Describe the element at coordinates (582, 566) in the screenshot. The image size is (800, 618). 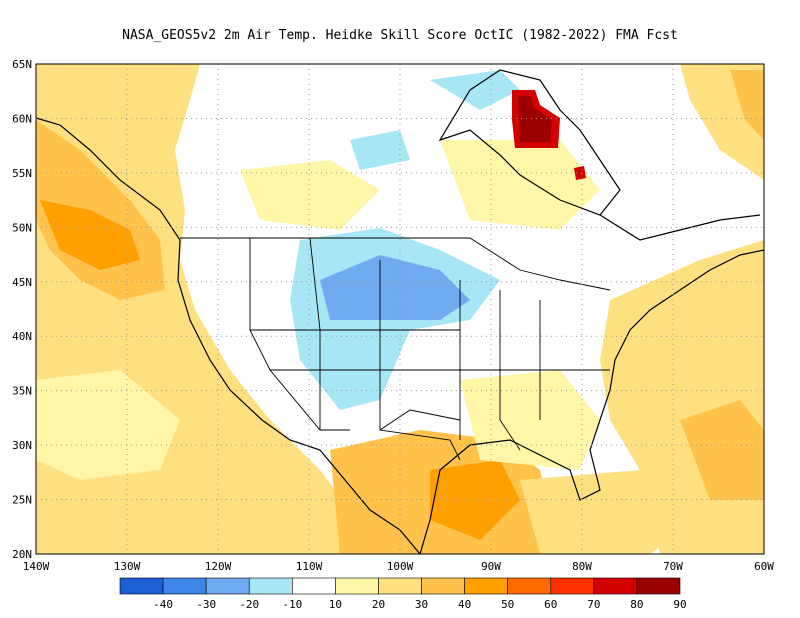
I see `lon-label: 80W` at that location.